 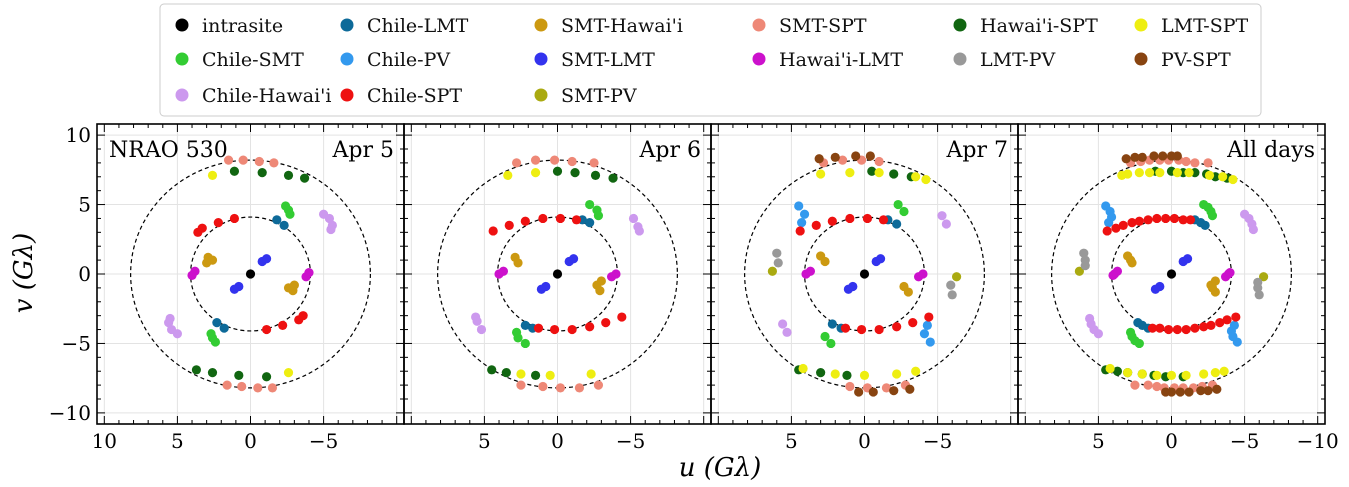 What do you see at coordinates (937, 441) in the screenshot?
I see `x-tick-label: −5` at bounding box center [937, 441].